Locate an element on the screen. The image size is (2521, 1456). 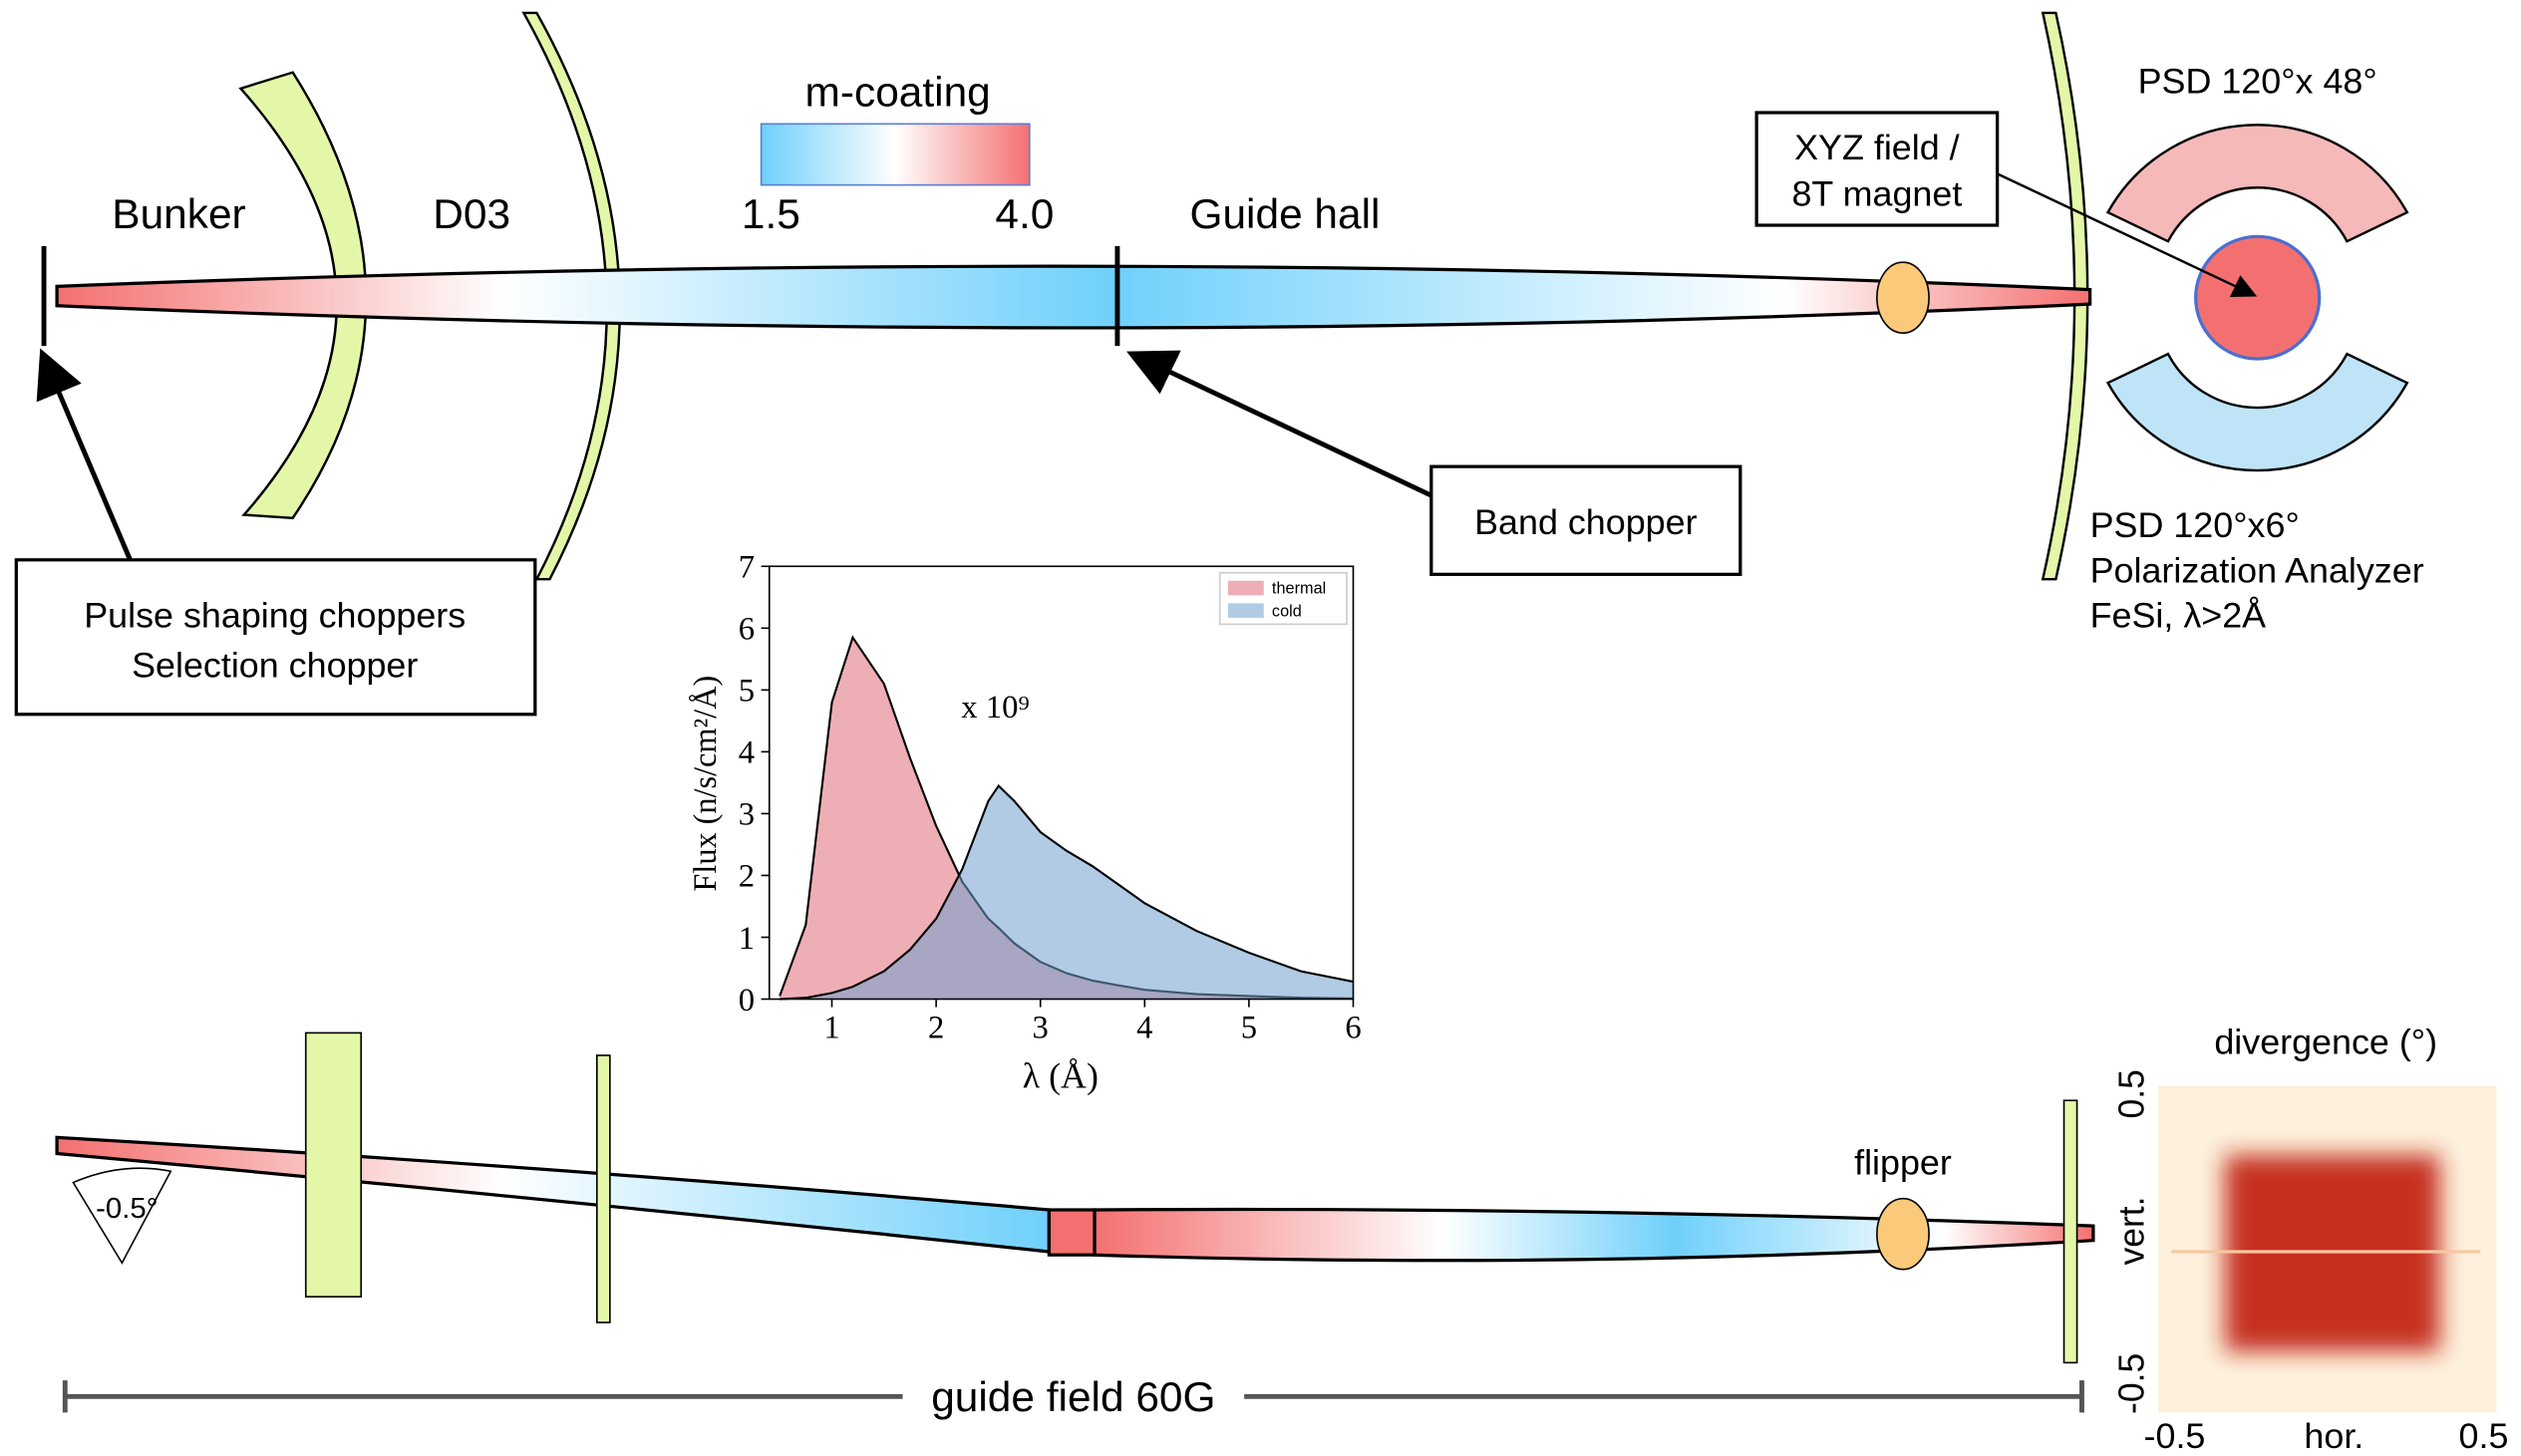
label: -0.5° is located at coordinates (127, 1209).